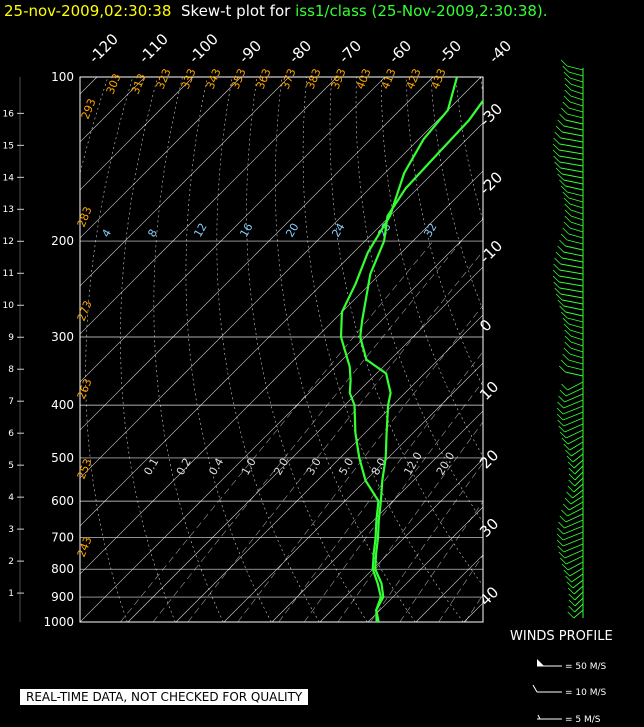 This screenshot has height=727, width=644. Describe the element at coordinates (539, 717) in the screenshot. I see `wind-legend-barb` at that location.